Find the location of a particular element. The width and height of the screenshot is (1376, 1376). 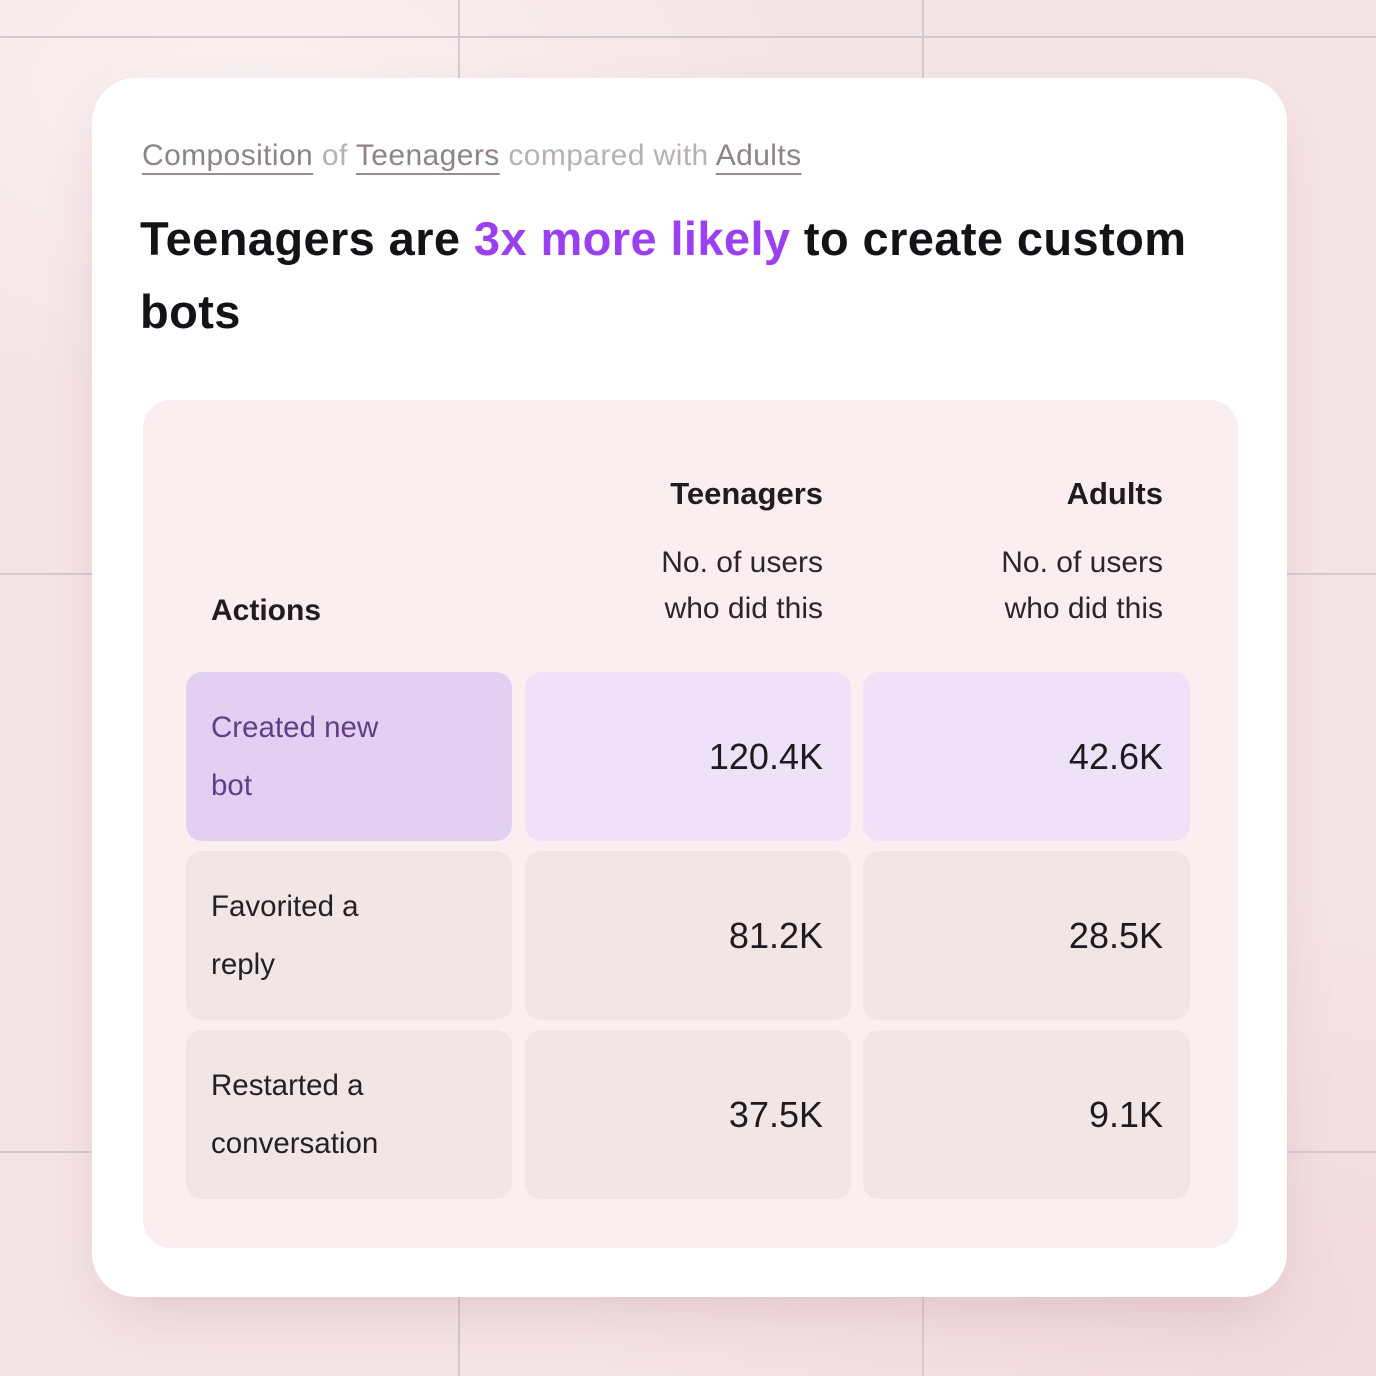

headline-part-1: Teenagers are is located at coordinates (307, 238).